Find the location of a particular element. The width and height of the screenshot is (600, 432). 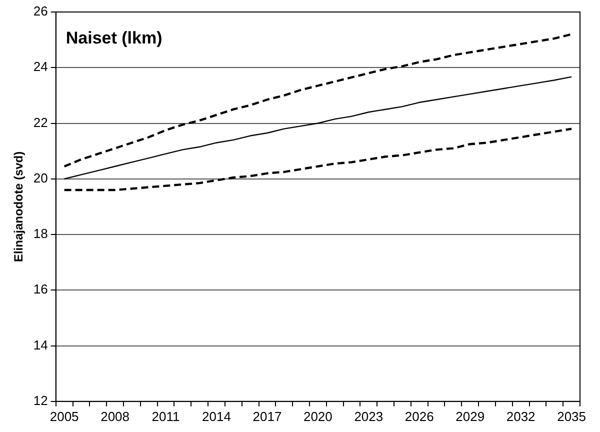

text: Naiset (lkm) is located at coordinates (114, 38).